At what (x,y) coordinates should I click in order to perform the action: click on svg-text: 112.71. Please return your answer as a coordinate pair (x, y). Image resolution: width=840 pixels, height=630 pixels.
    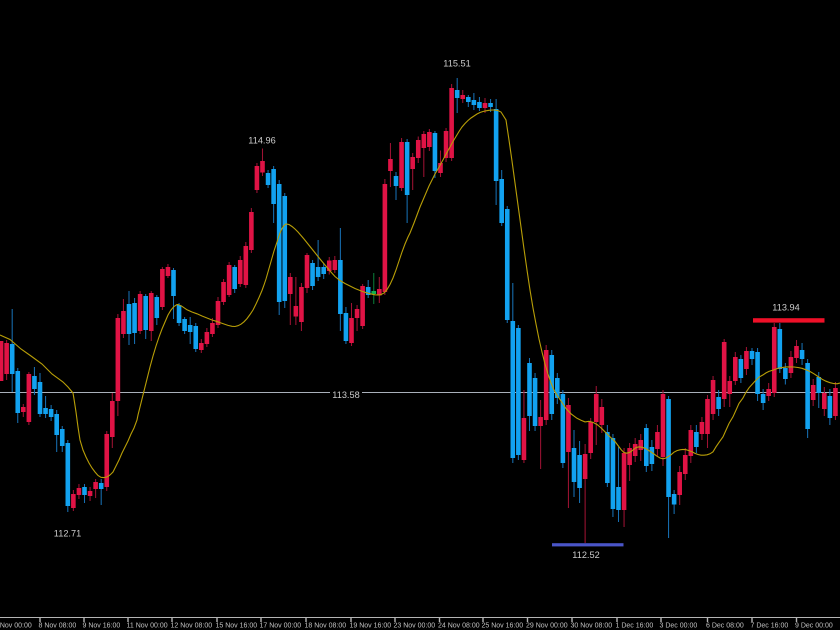
    Looking at the image, I should click on (67, 534).